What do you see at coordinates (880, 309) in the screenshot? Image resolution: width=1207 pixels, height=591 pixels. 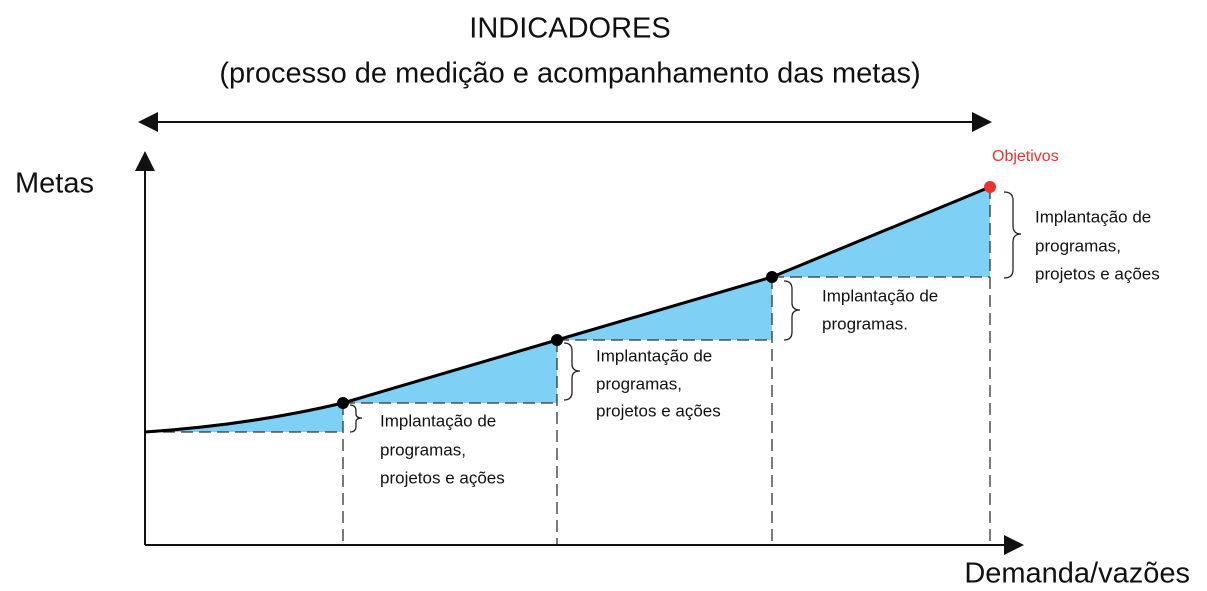 I see `annotation: Implantação de programas.` at bounding box center [880, 309].